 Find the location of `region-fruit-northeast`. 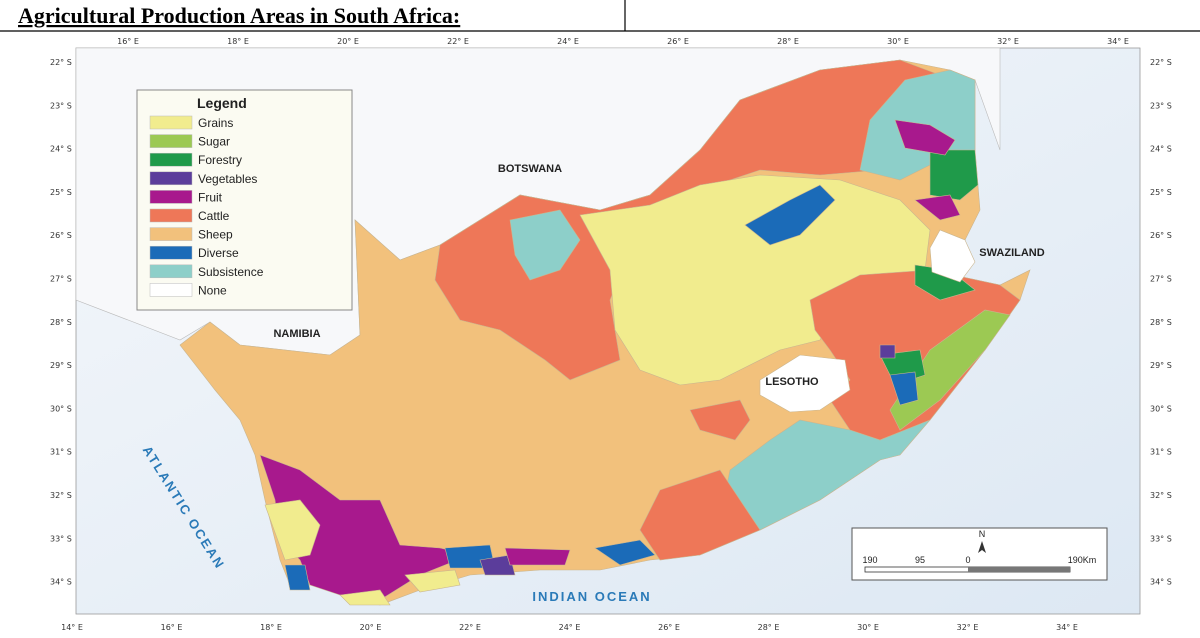

region-fruit-northeast is located at coordinates (937, 207).